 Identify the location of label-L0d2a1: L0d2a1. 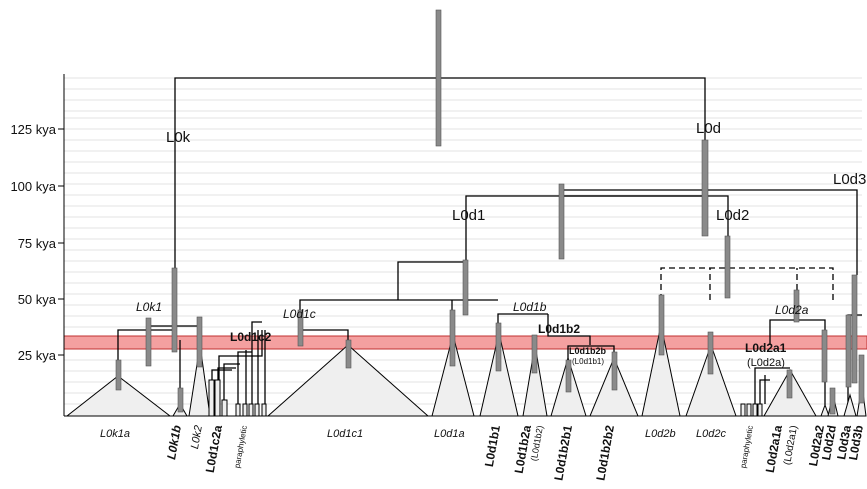
(766, 348).